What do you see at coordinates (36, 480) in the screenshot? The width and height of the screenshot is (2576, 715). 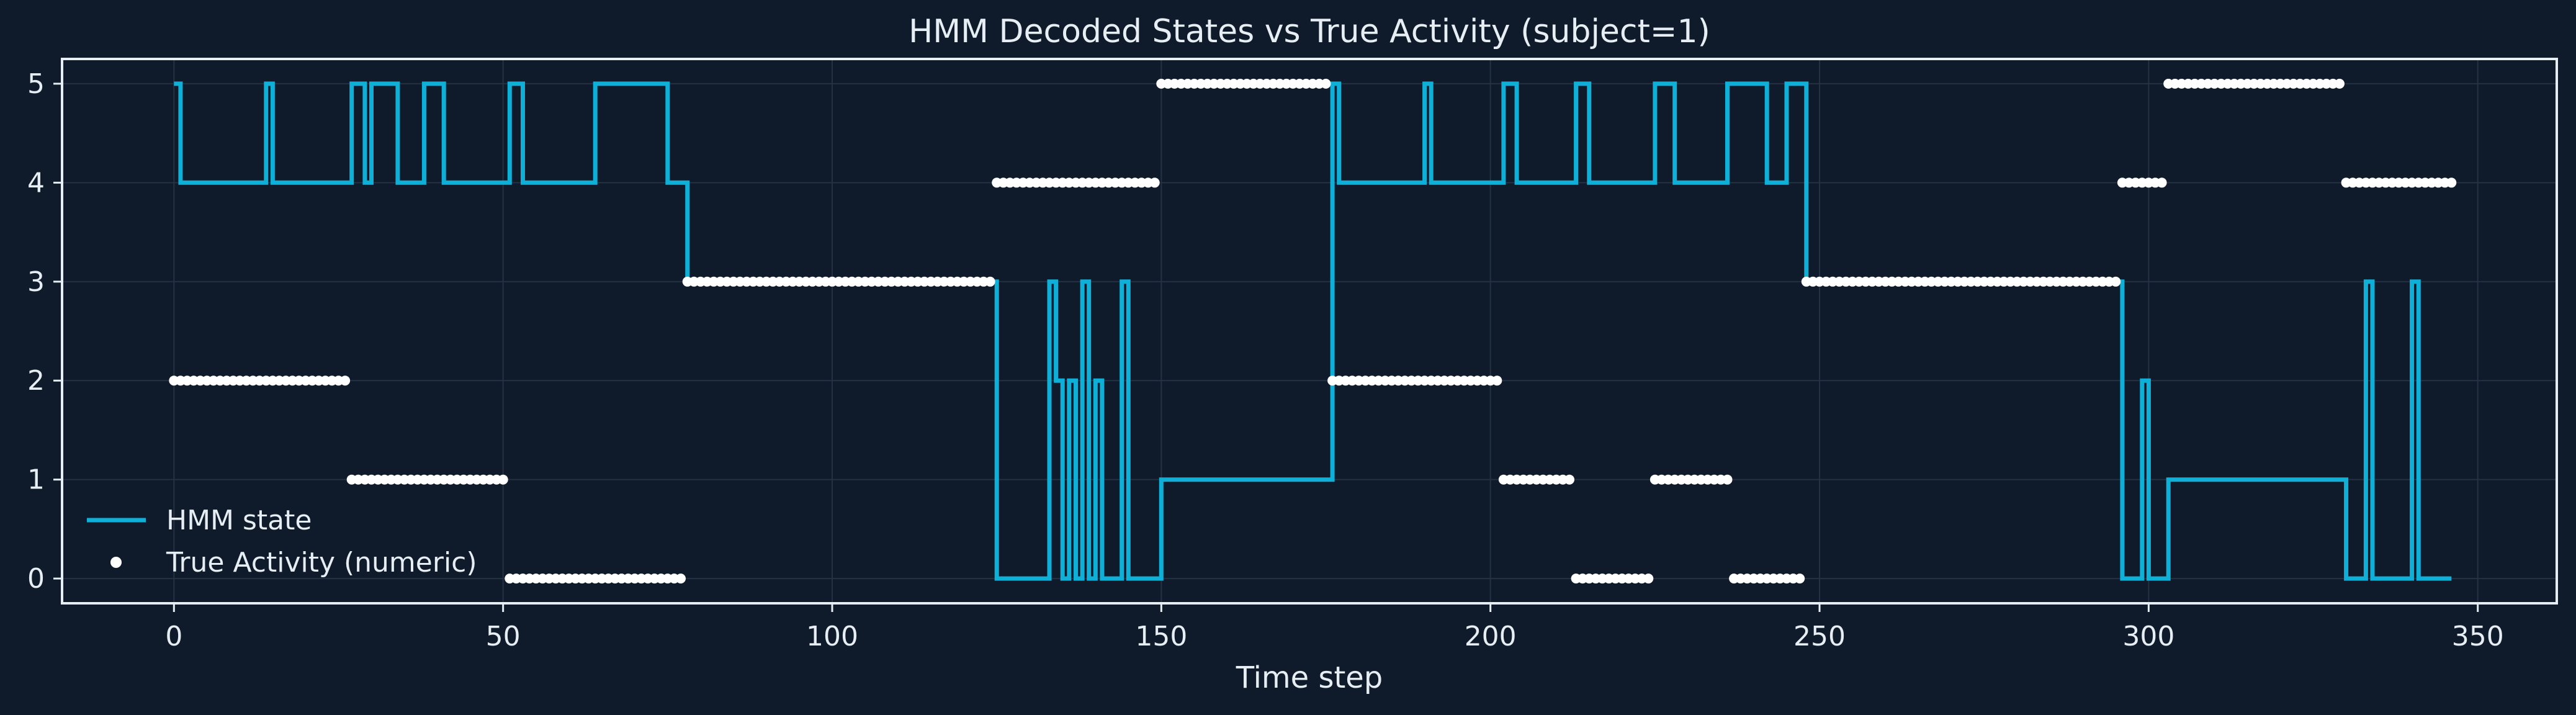 I see `y-tick-label: 1` at bounding box center [36, 480].